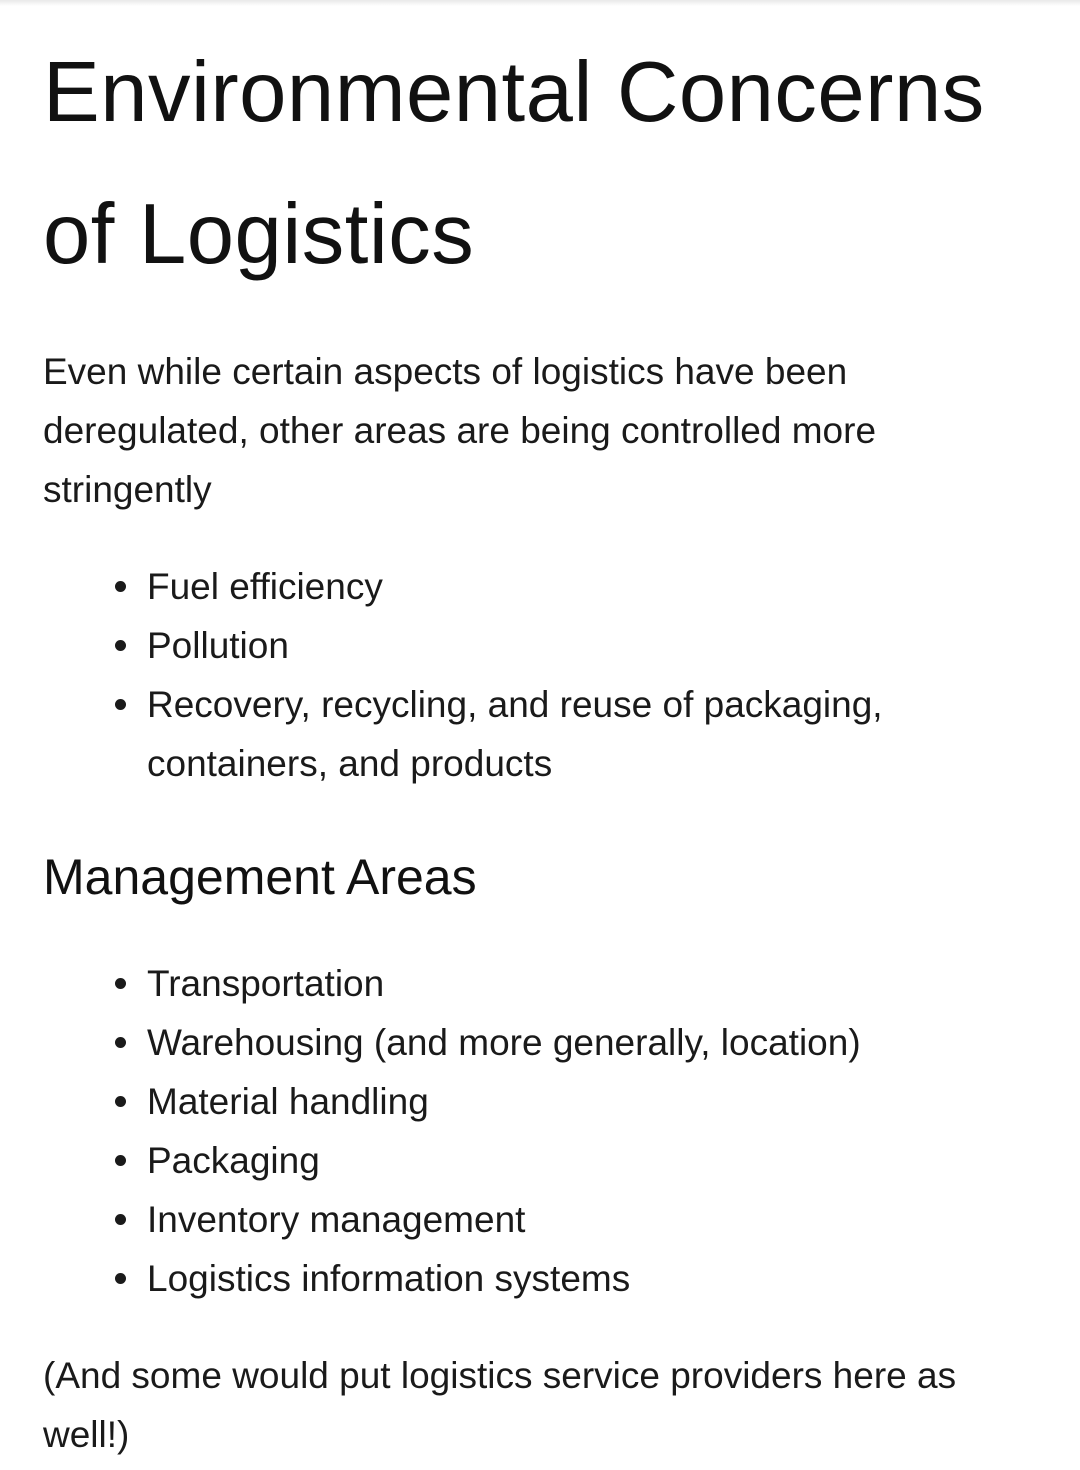 This screenshot has height=1470, width=1080. I want to click on list-item-text: Fuel efficiency, so click(265, 586).